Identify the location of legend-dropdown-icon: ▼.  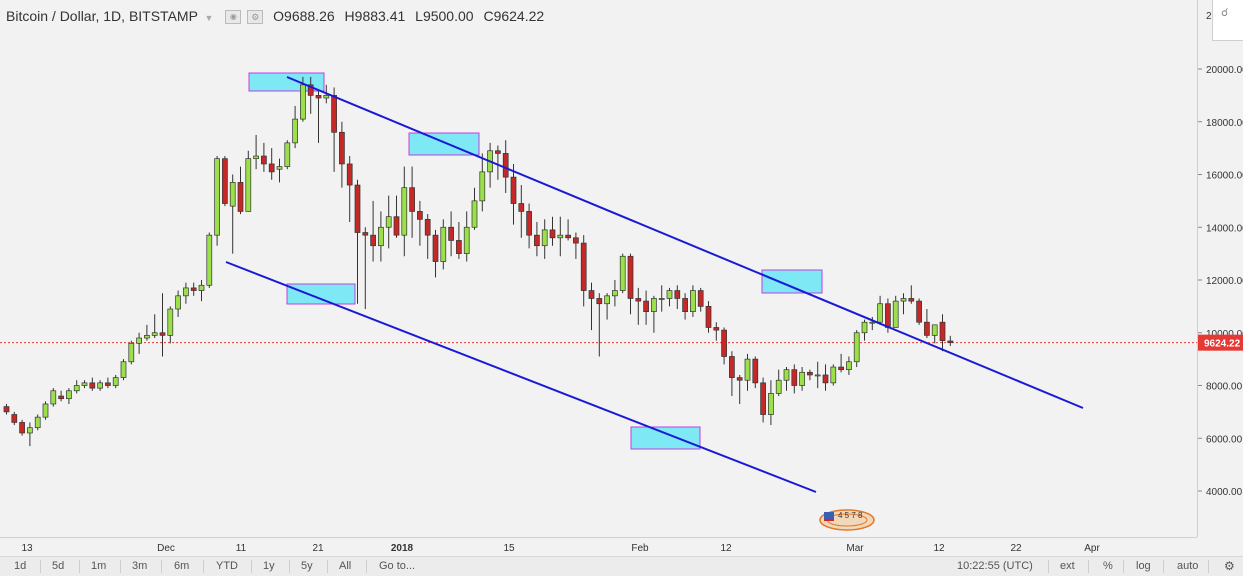
(209, 18).